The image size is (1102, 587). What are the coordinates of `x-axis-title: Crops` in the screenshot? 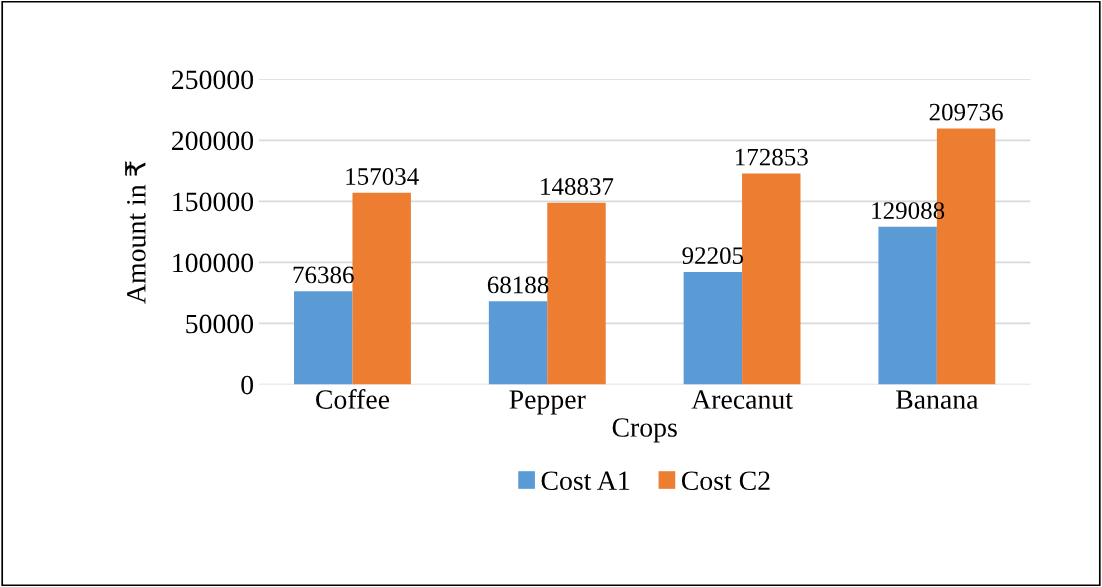 It's located at (644, 430).